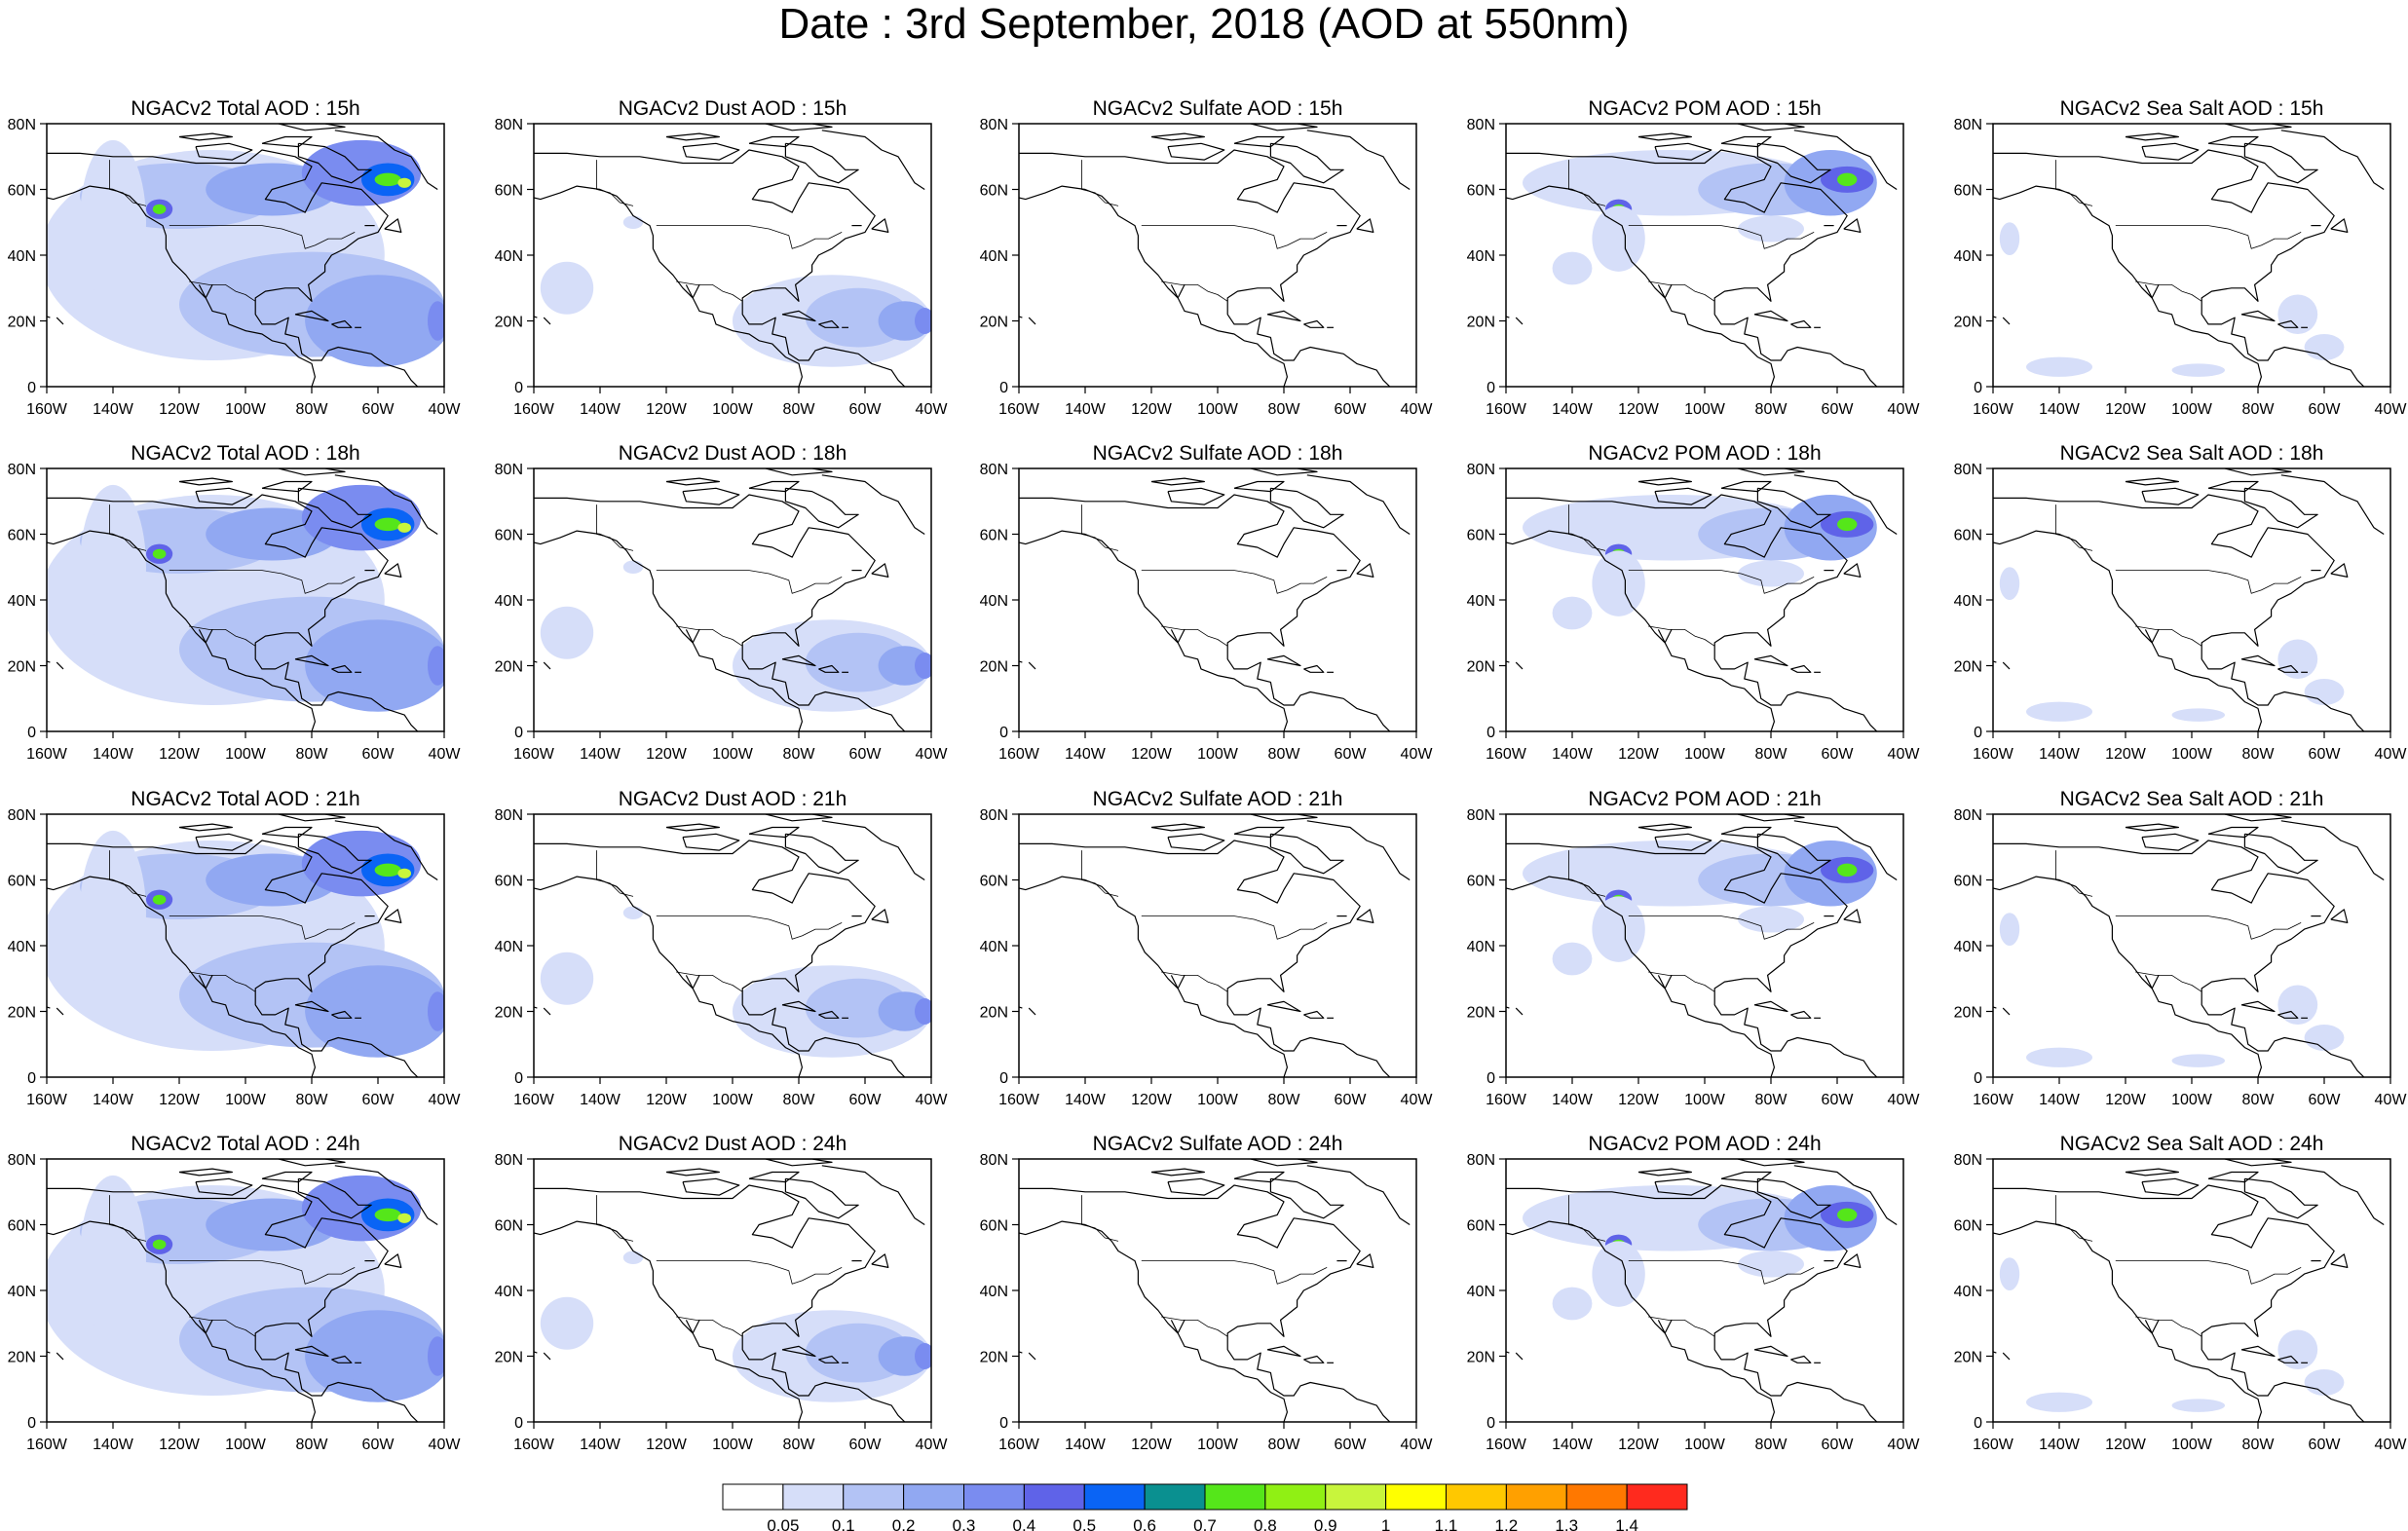 This screenshot has width=2408, height=1531. What do you see at coordinates (932, 1445) in the screenshot?
I see `lon-tick-label: 40W` at bounding box center [932, 1445].